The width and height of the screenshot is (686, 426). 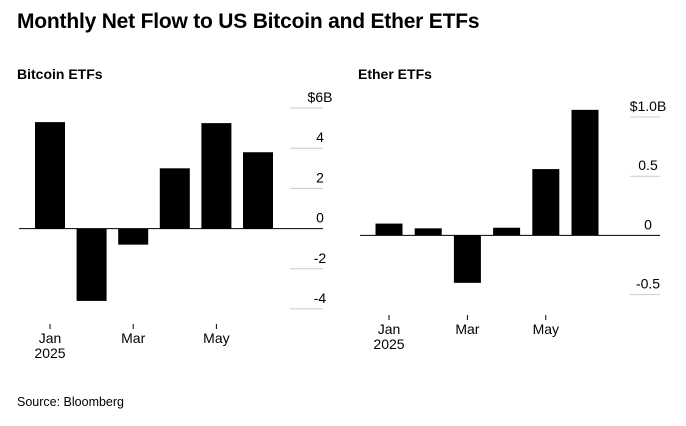 What do you see at coordinates (546, 329) in the screenshot?
I see `ether-xtick-label: May` at bounding box center [546, 329].